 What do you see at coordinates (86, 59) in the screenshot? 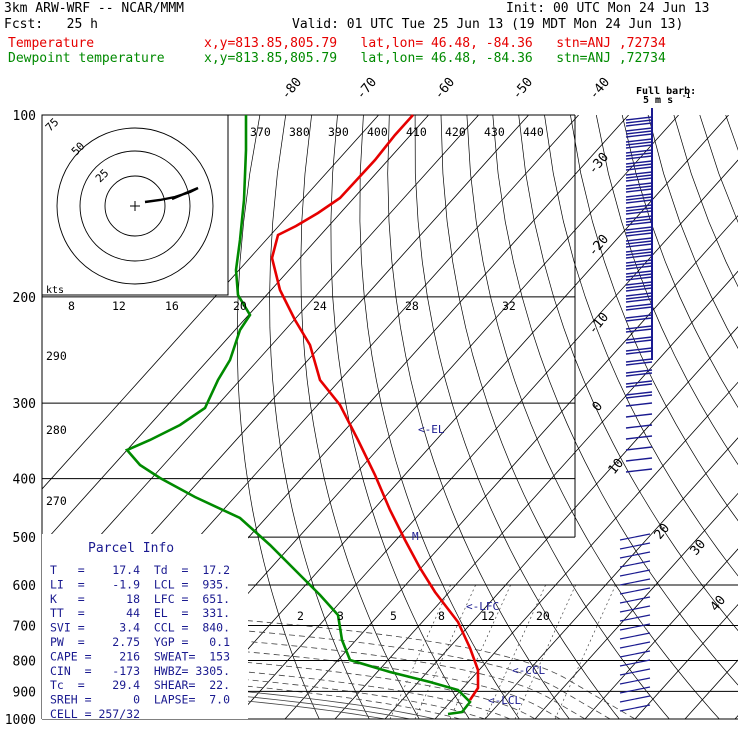
I see `dewpoint-legend: Dewpoint temperature` at bounding box center [86, 59].